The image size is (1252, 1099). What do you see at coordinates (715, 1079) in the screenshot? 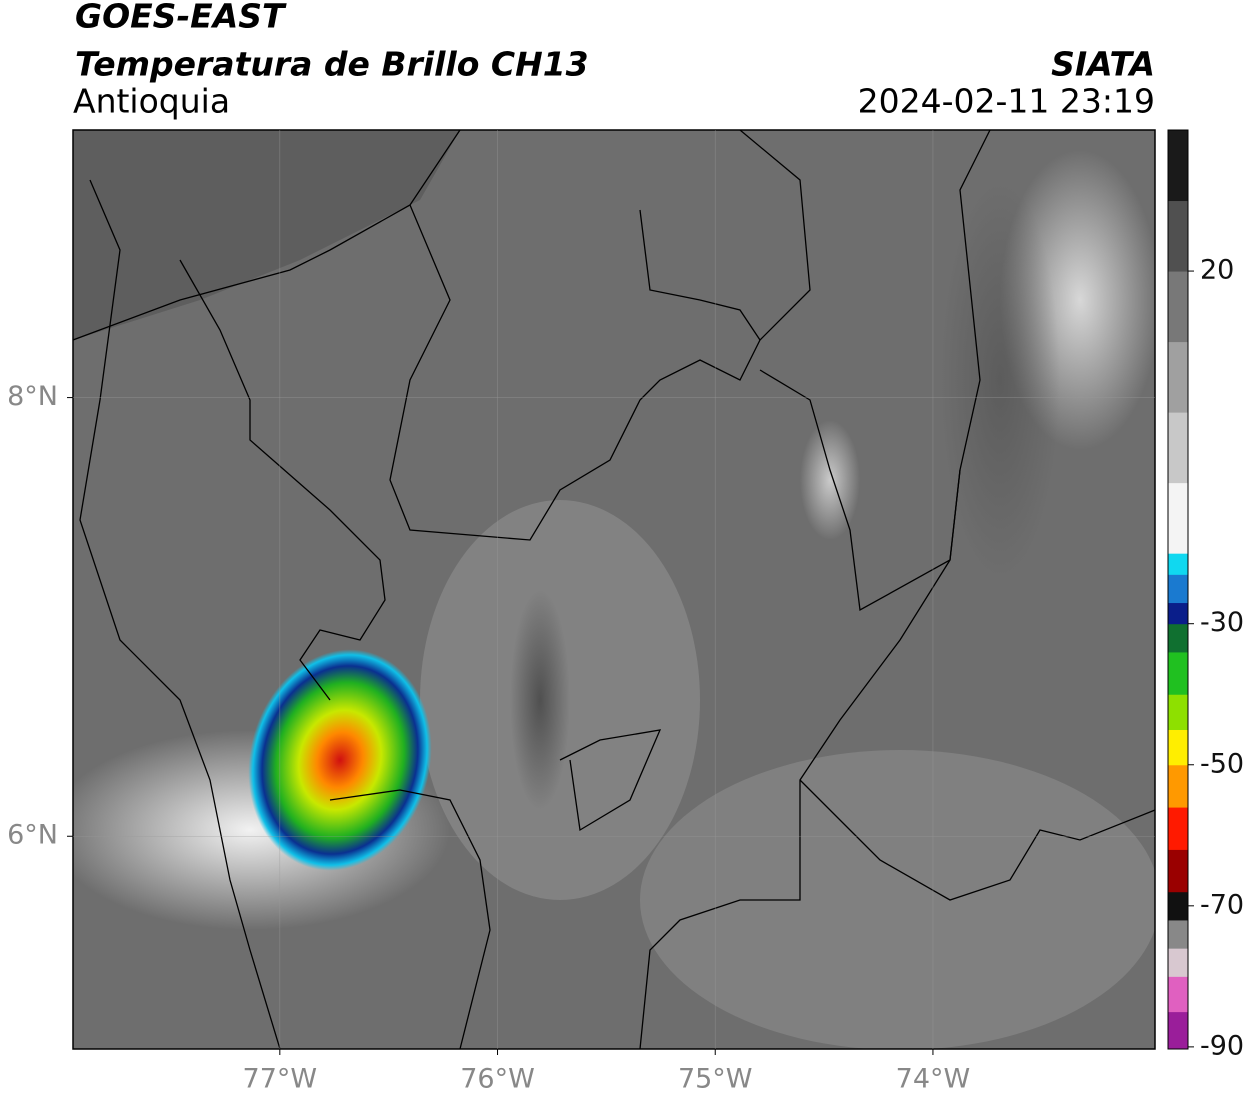
I see `x-tick-label: 75°W` at bounding box center [715, 1079].